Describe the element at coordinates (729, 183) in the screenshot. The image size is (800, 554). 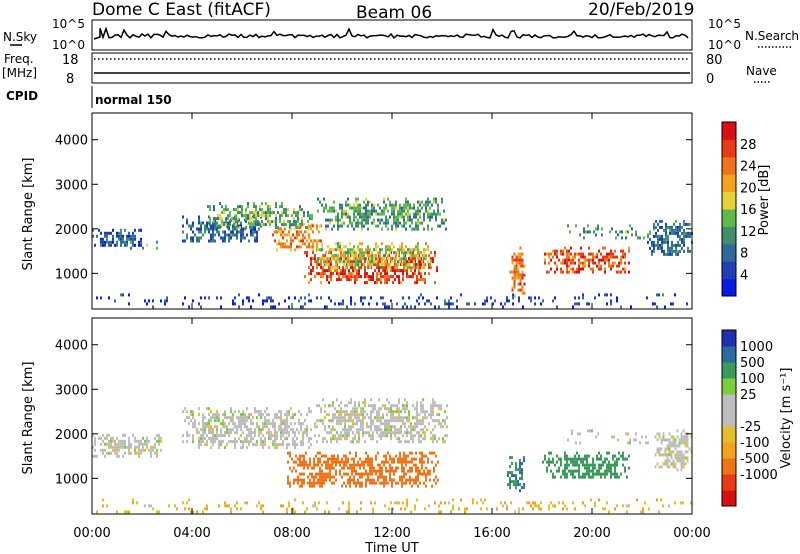
I see `power-colorbar-swatch` at that location.